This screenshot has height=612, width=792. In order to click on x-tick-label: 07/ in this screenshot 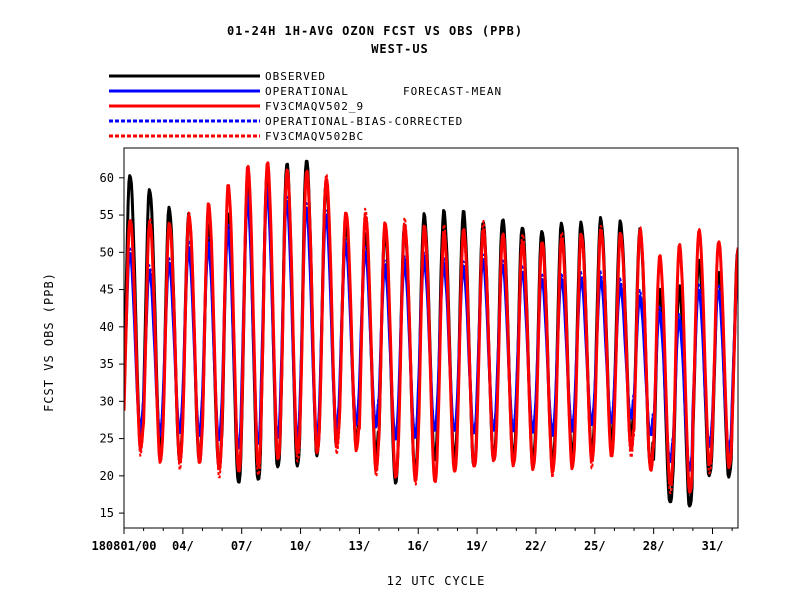, I will do `click(242, 546)`.